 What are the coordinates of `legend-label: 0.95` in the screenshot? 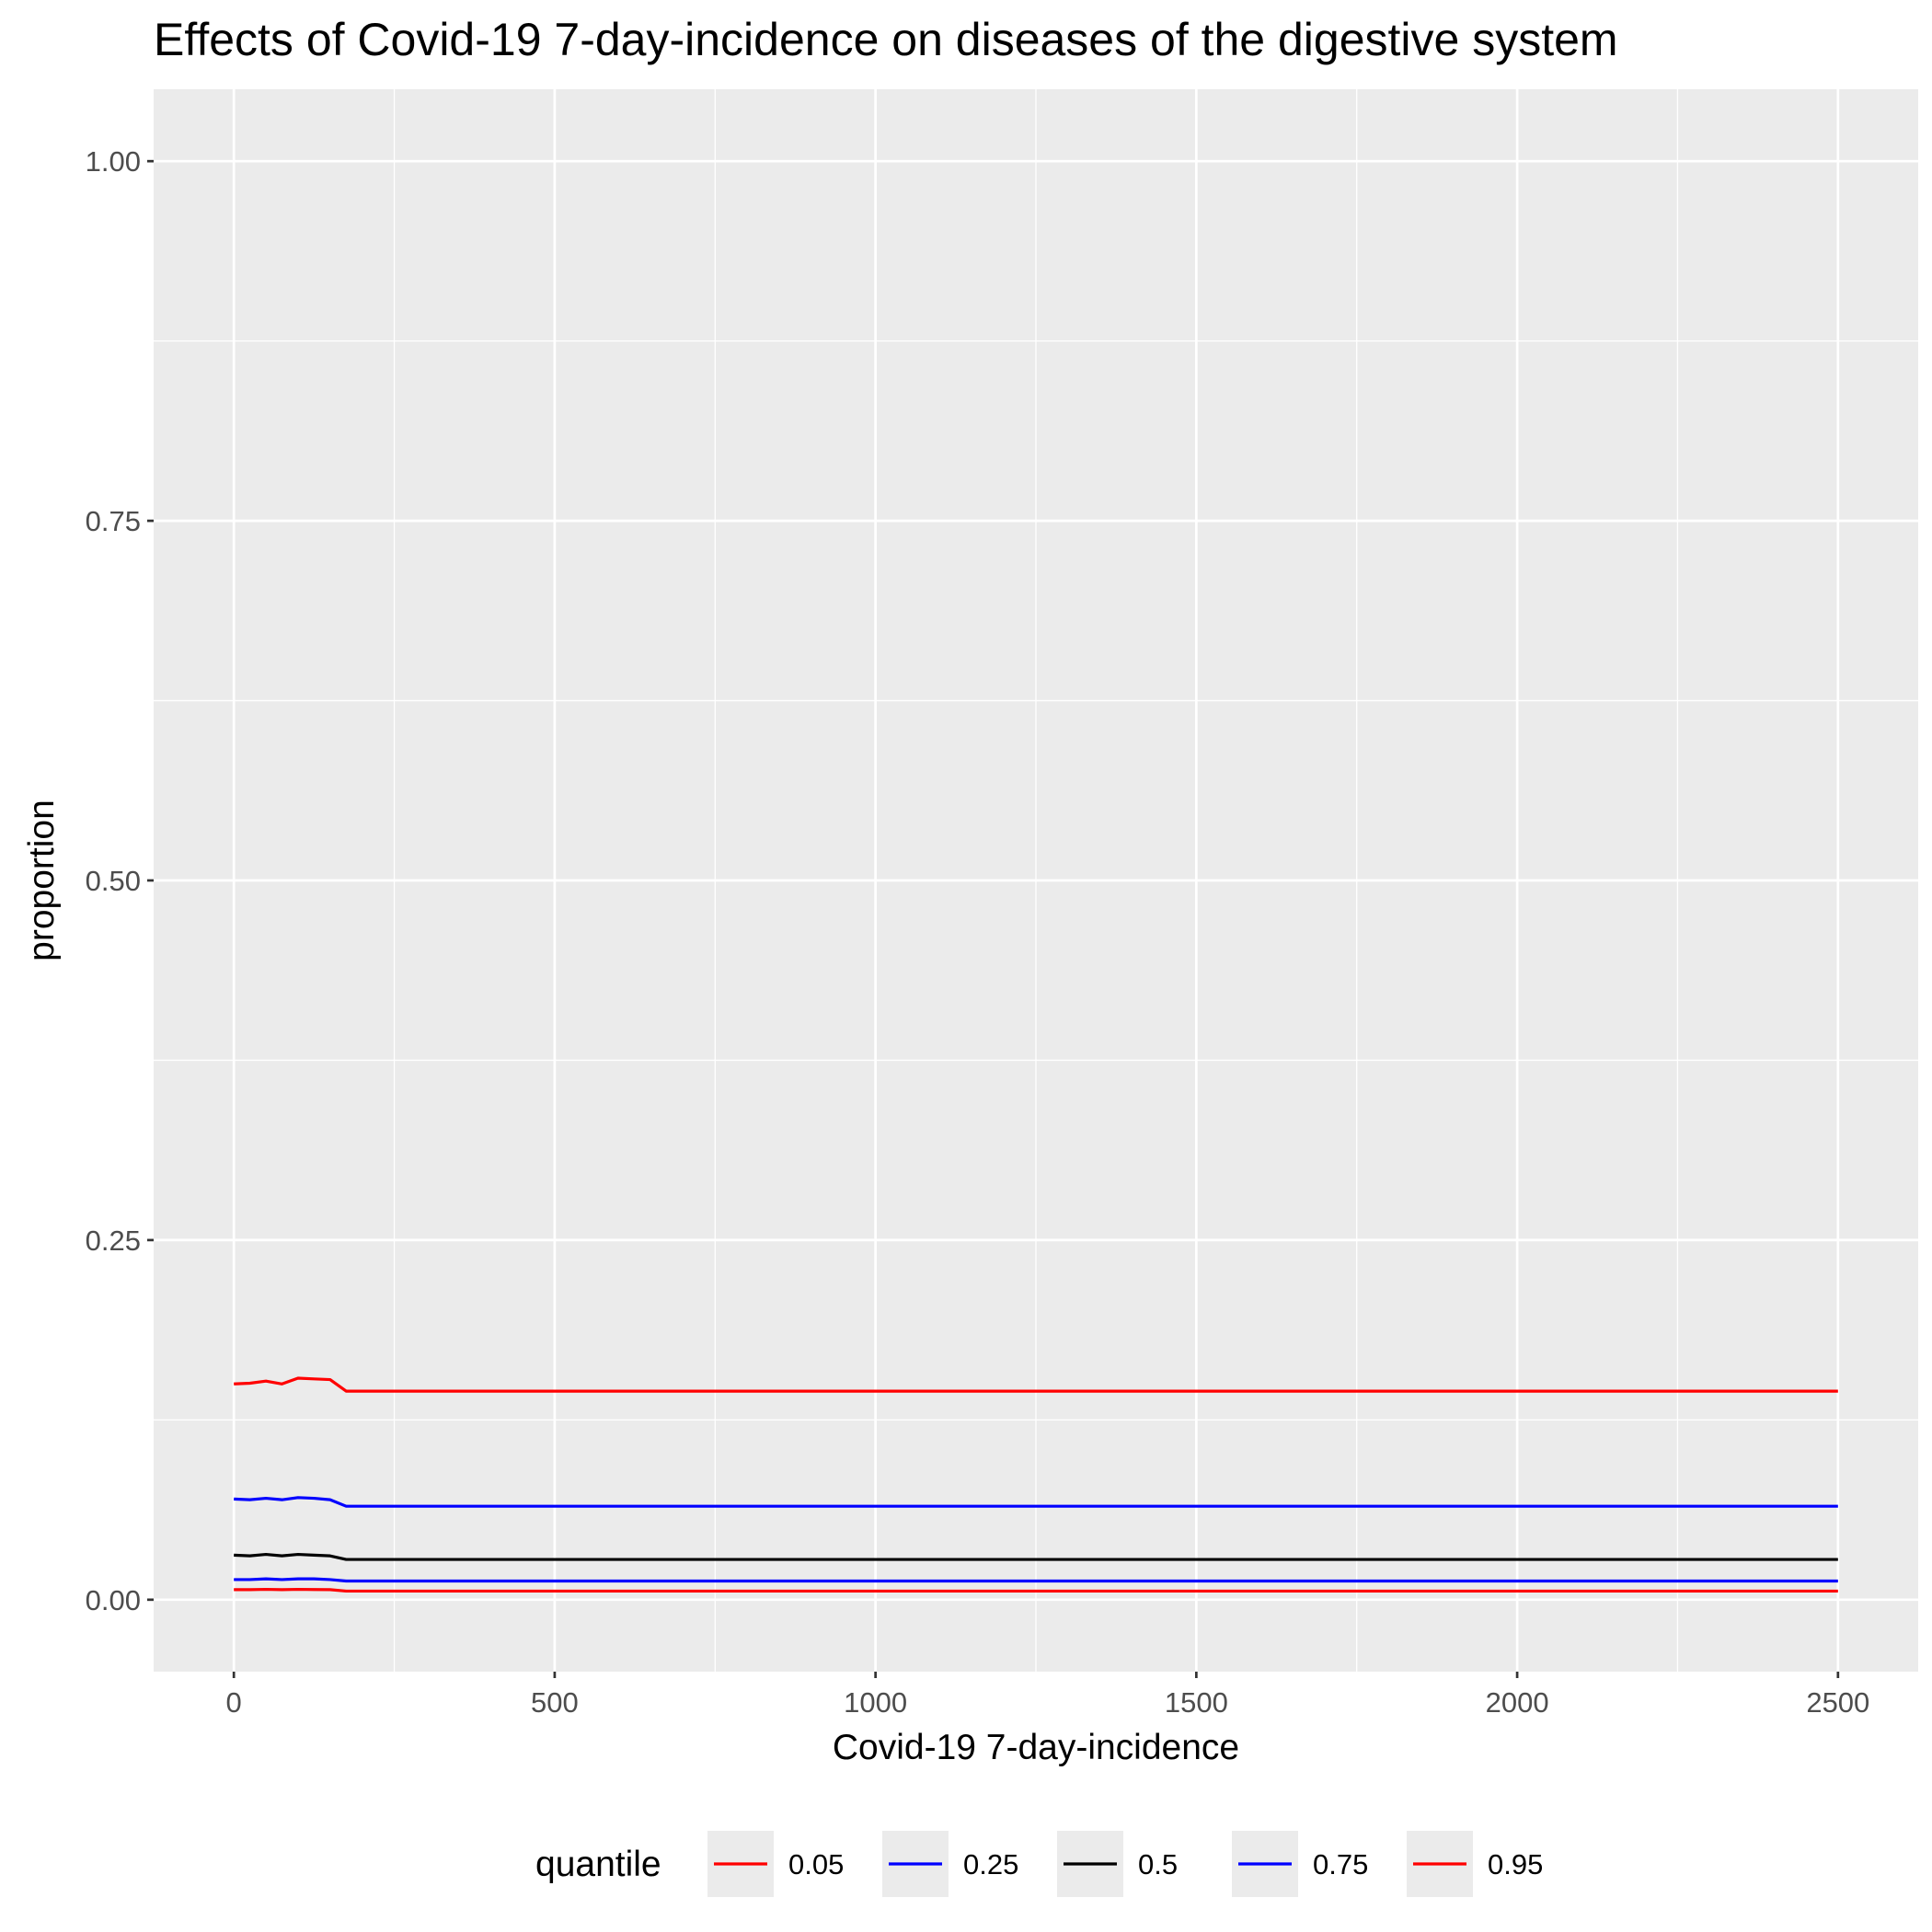 It's located at (1515, 1864).